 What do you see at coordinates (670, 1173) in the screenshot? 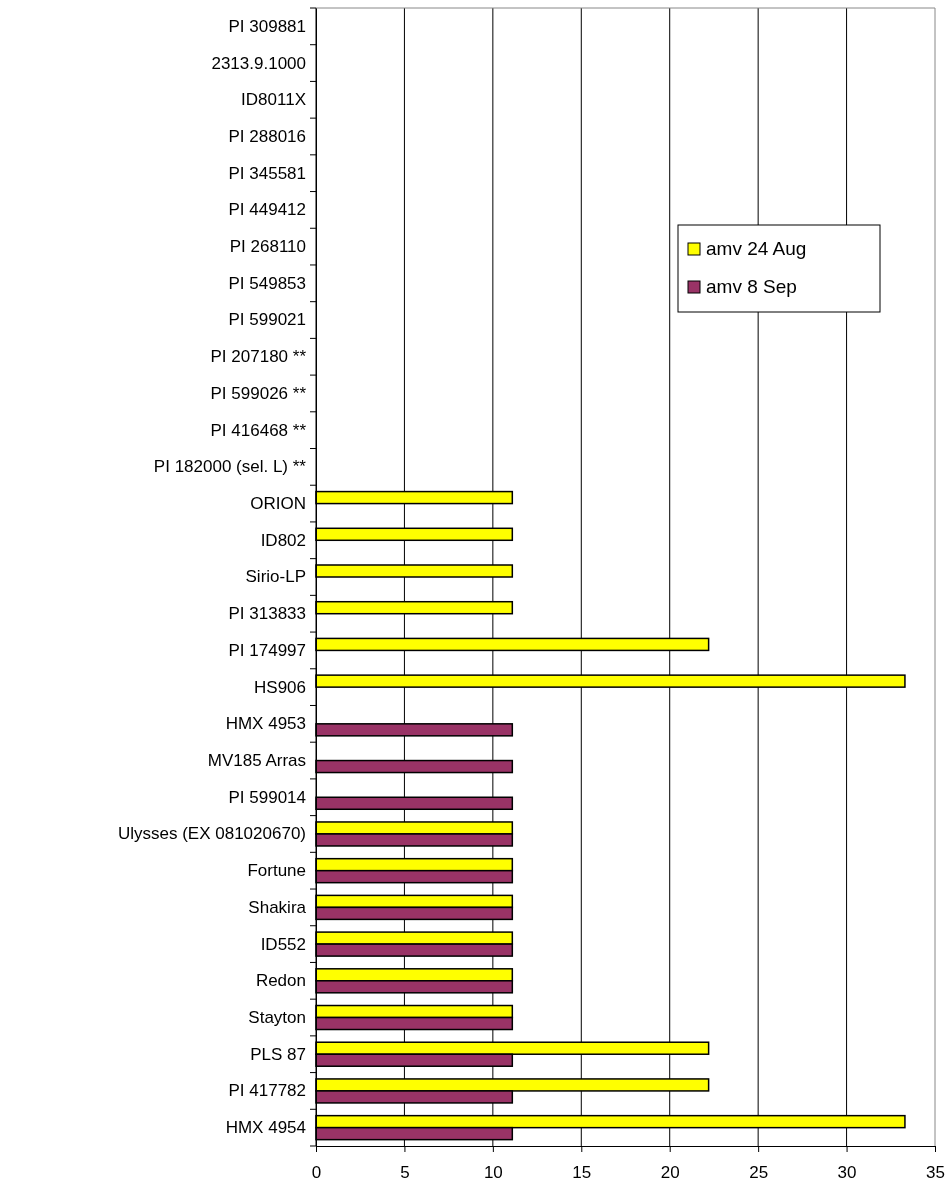
I see `x-tick-label: 20` at bounding box center [670, 1173].